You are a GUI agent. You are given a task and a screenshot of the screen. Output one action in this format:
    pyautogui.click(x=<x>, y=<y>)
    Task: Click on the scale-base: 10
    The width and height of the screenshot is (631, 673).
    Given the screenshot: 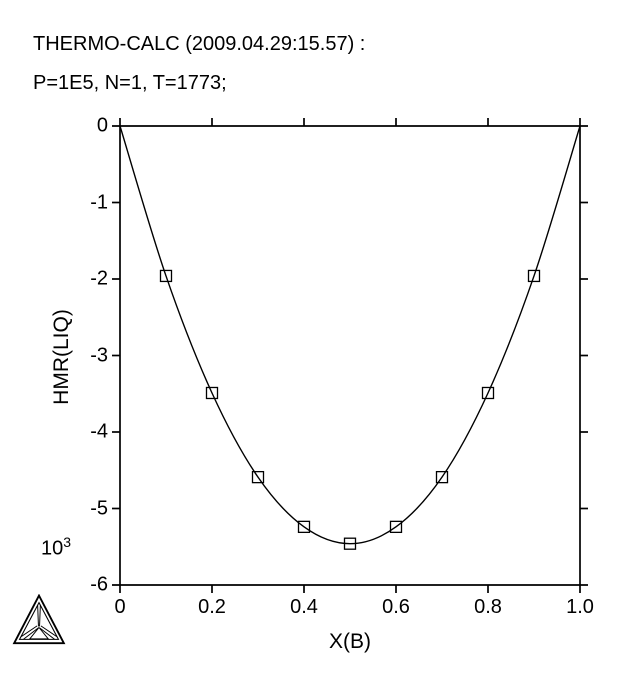 What is the action you would take?
    pyautogui.click(x=52, y=548)
    